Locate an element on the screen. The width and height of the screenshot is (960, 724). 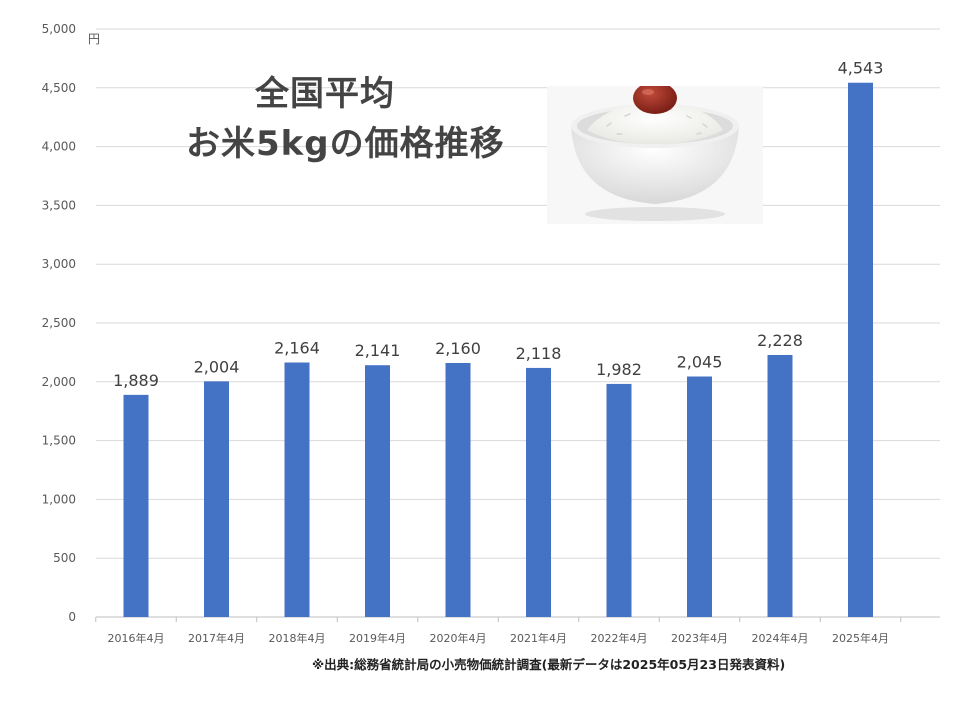
data-label: 2,228 is located at coordinates (780, 340).